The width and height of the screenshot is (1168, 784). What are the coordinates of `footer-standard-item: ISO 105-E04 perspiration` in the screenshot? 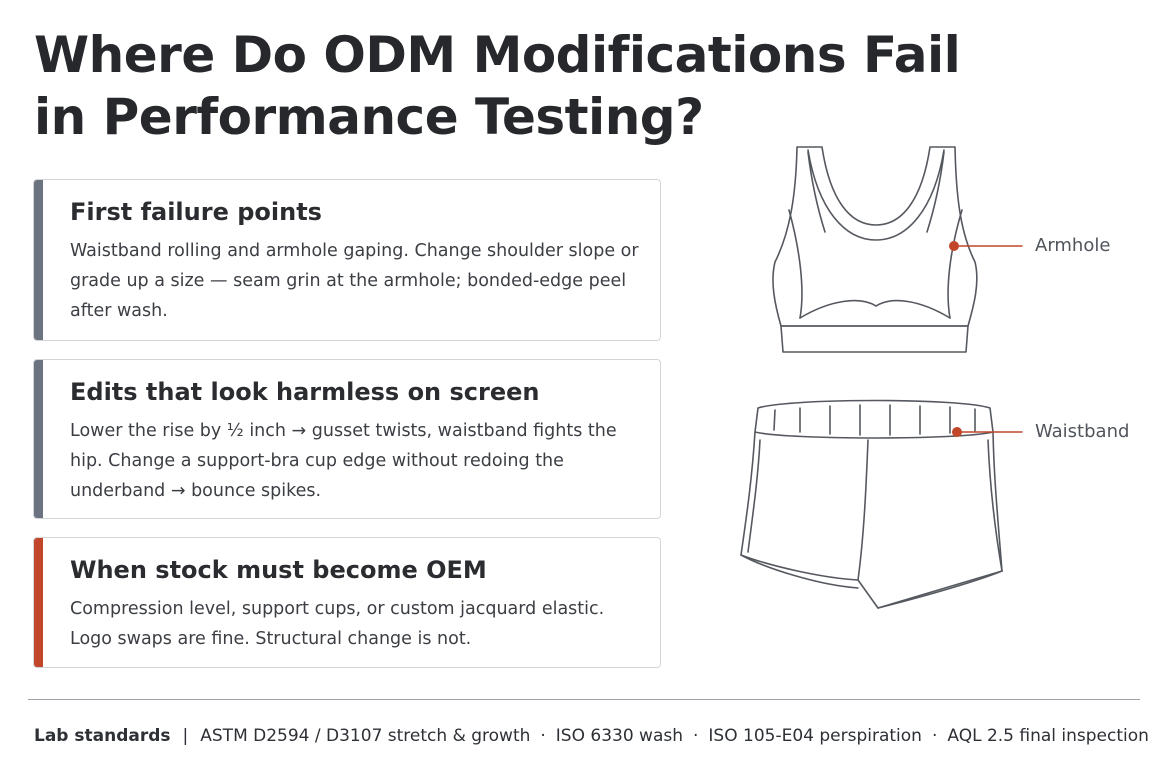 It's located at (815, 736).